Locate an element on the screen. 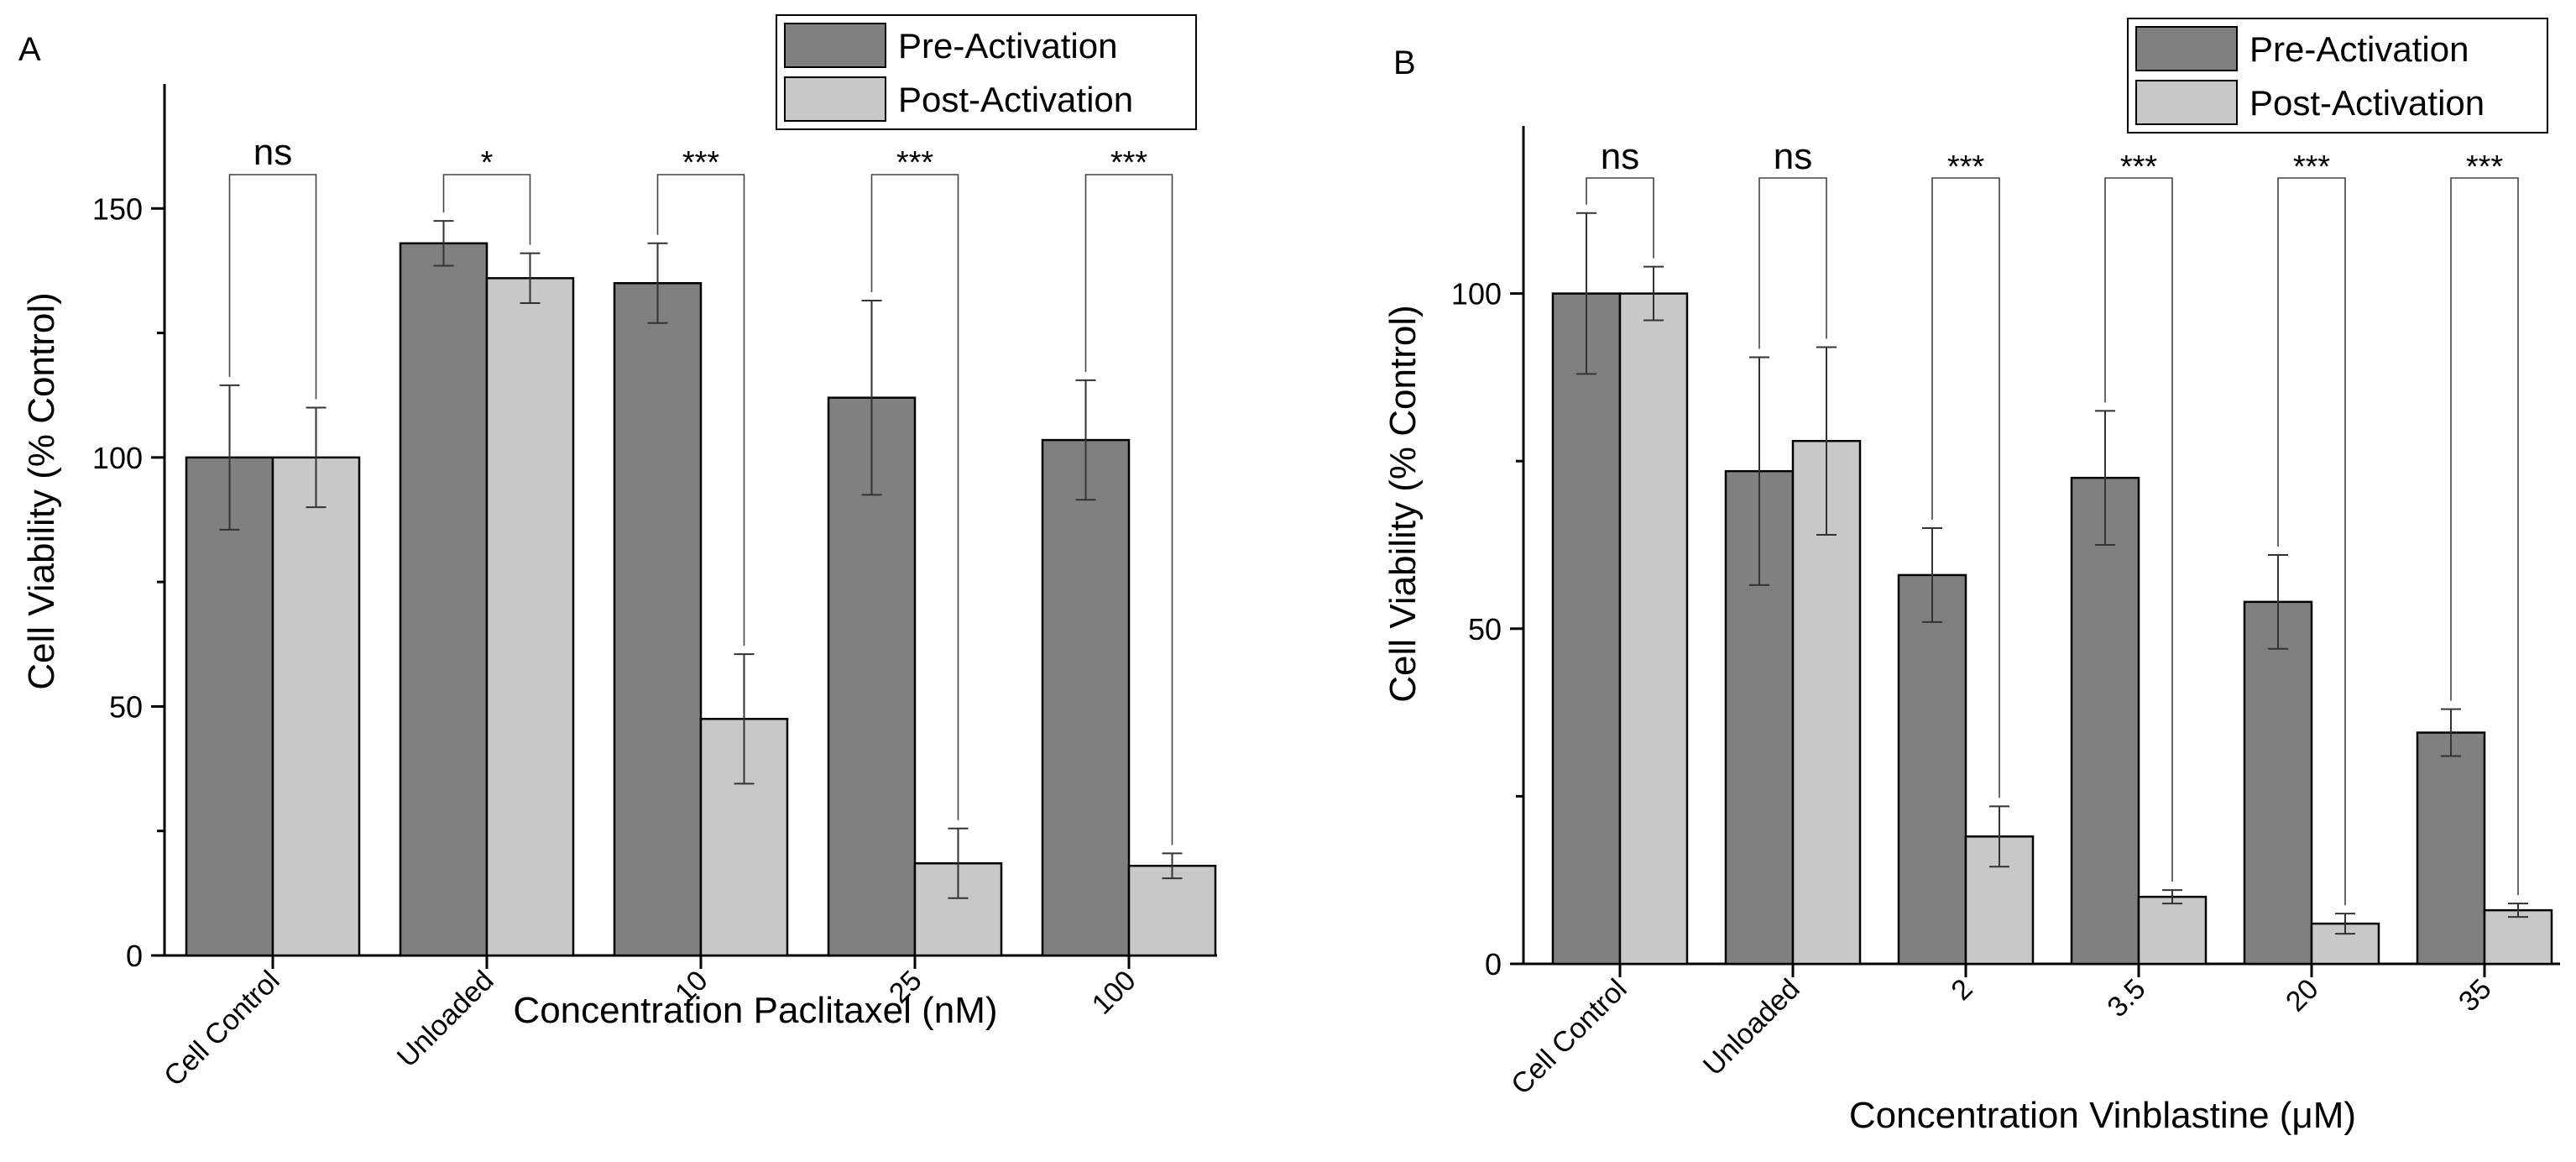  panel-b-y-tick-label: 50 is located at coordinates (1485, 629).